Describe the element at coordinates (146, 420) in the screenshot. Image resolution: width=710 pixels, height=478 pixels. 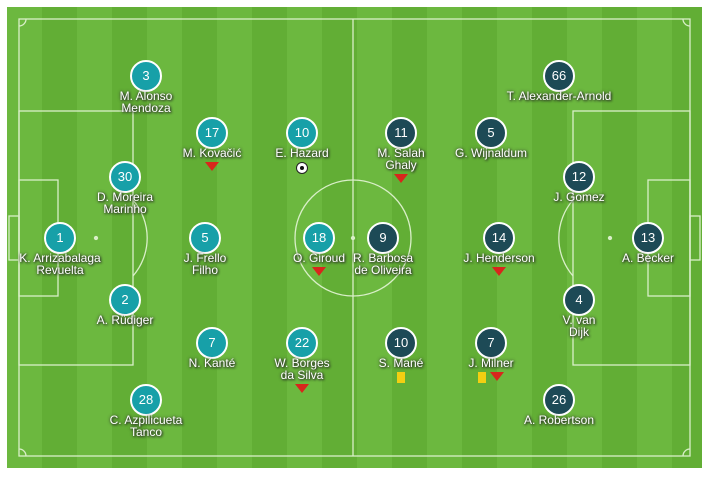
I see `name-line-1: C. Azpilicueta` at that location.